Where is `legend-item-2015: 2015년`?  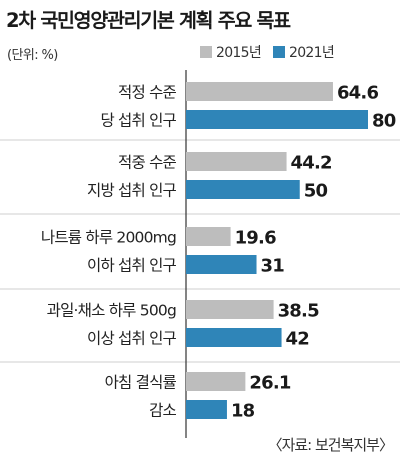 legend-item-2015: 2015년 is located at coordinates (231, 52).